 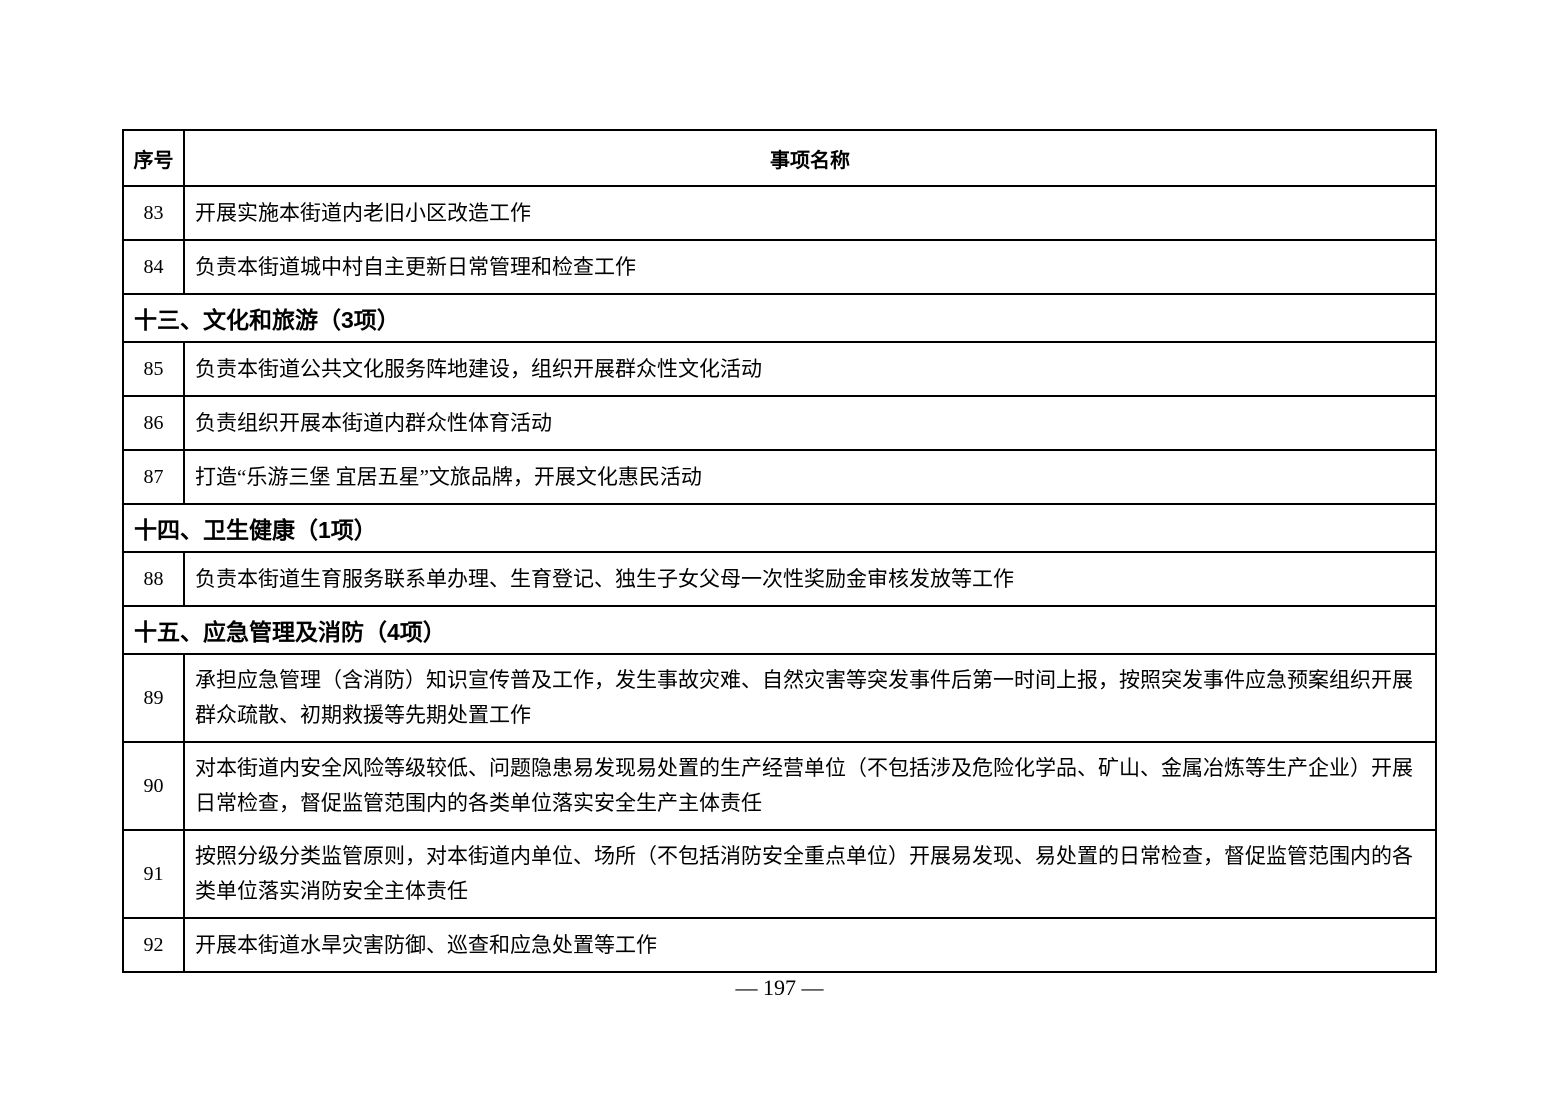 I want to click on table-row: 92 开展本街道水旱灾害防御、巡查和应急处置等工作, so click(x=779, y=945).